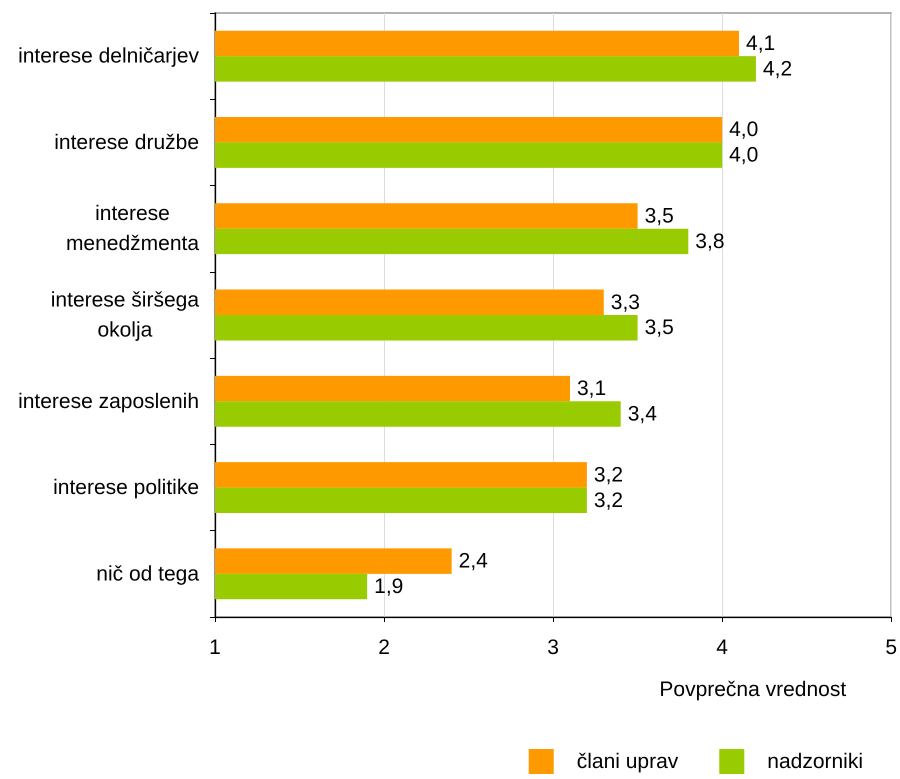  Describe the element at coordinates (109, 56) in the screenshot. I see `y-tick-label: interese delničarjev` at that location.